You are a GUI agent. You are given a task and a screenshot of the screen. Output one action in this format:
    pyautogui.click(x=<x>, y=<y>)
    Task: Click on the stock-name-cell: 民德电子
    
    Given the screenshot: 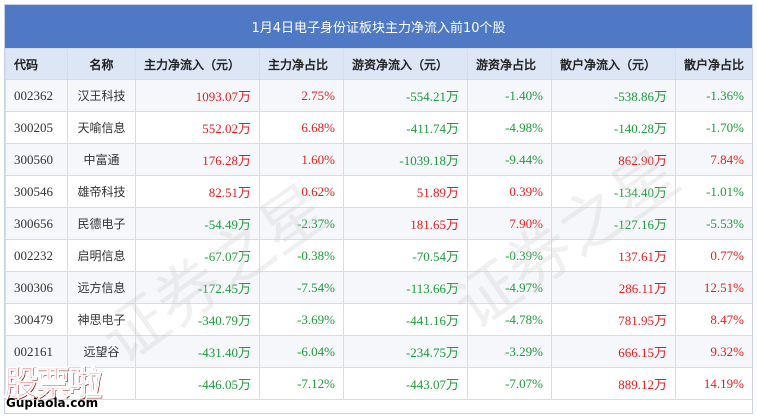 What is the action you would take?
    pyautogui.click(x=101, y=223)
    